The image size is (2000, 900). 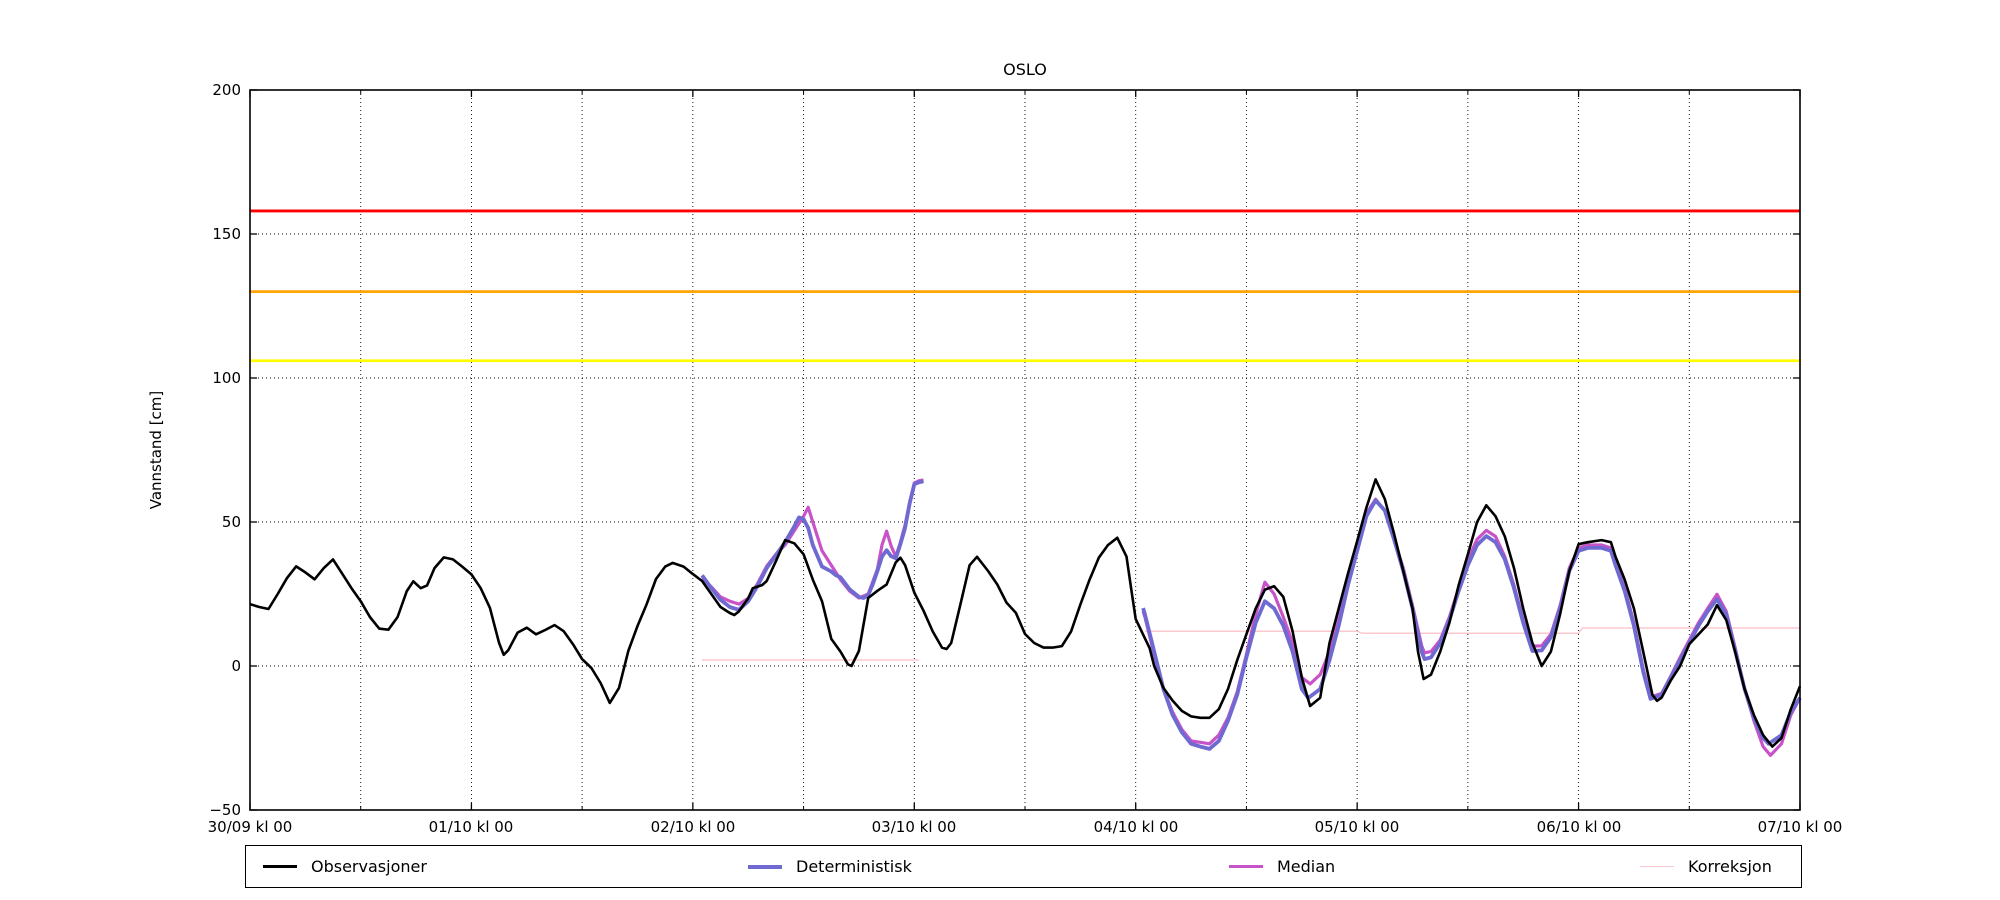 I want to click on x-tick-label: 07/10 kl 00, so click(x=1800, y=827).